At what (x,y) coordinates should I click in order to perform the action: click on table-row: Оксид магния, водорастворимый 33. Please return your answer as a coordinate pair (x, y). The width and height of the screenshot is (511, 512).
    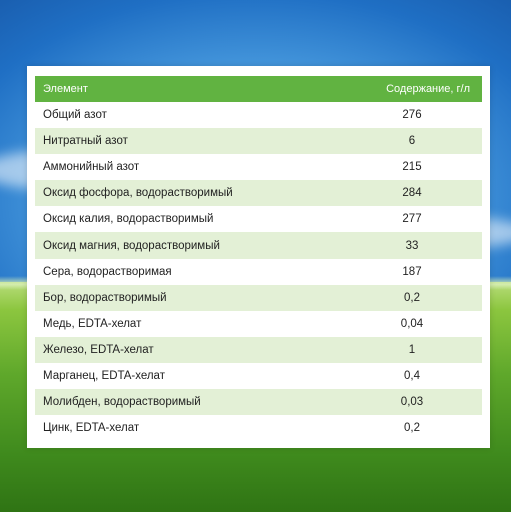
    Looking at the image, I should click on (258, 245).